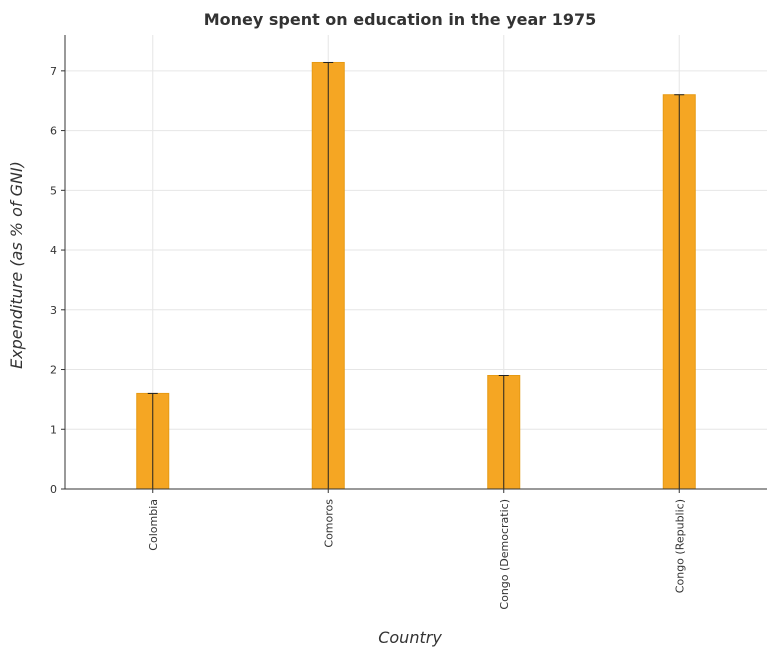 The width and height of the screenshot is (776, 654). I want to click on x-tick-label: Colombia, so click(153, 525).